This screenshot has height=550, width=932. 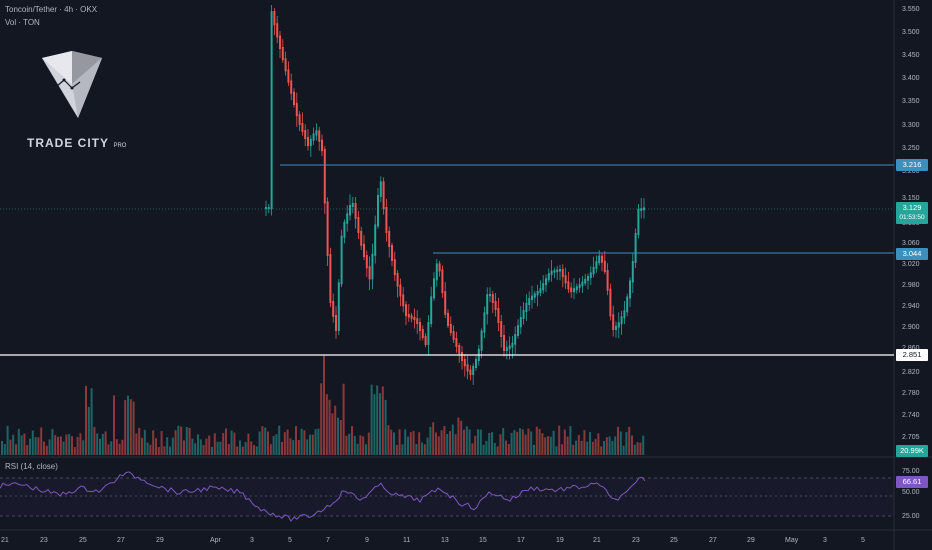 I want to click on price-tick-label: 2.900, so click(x=911, y=327).